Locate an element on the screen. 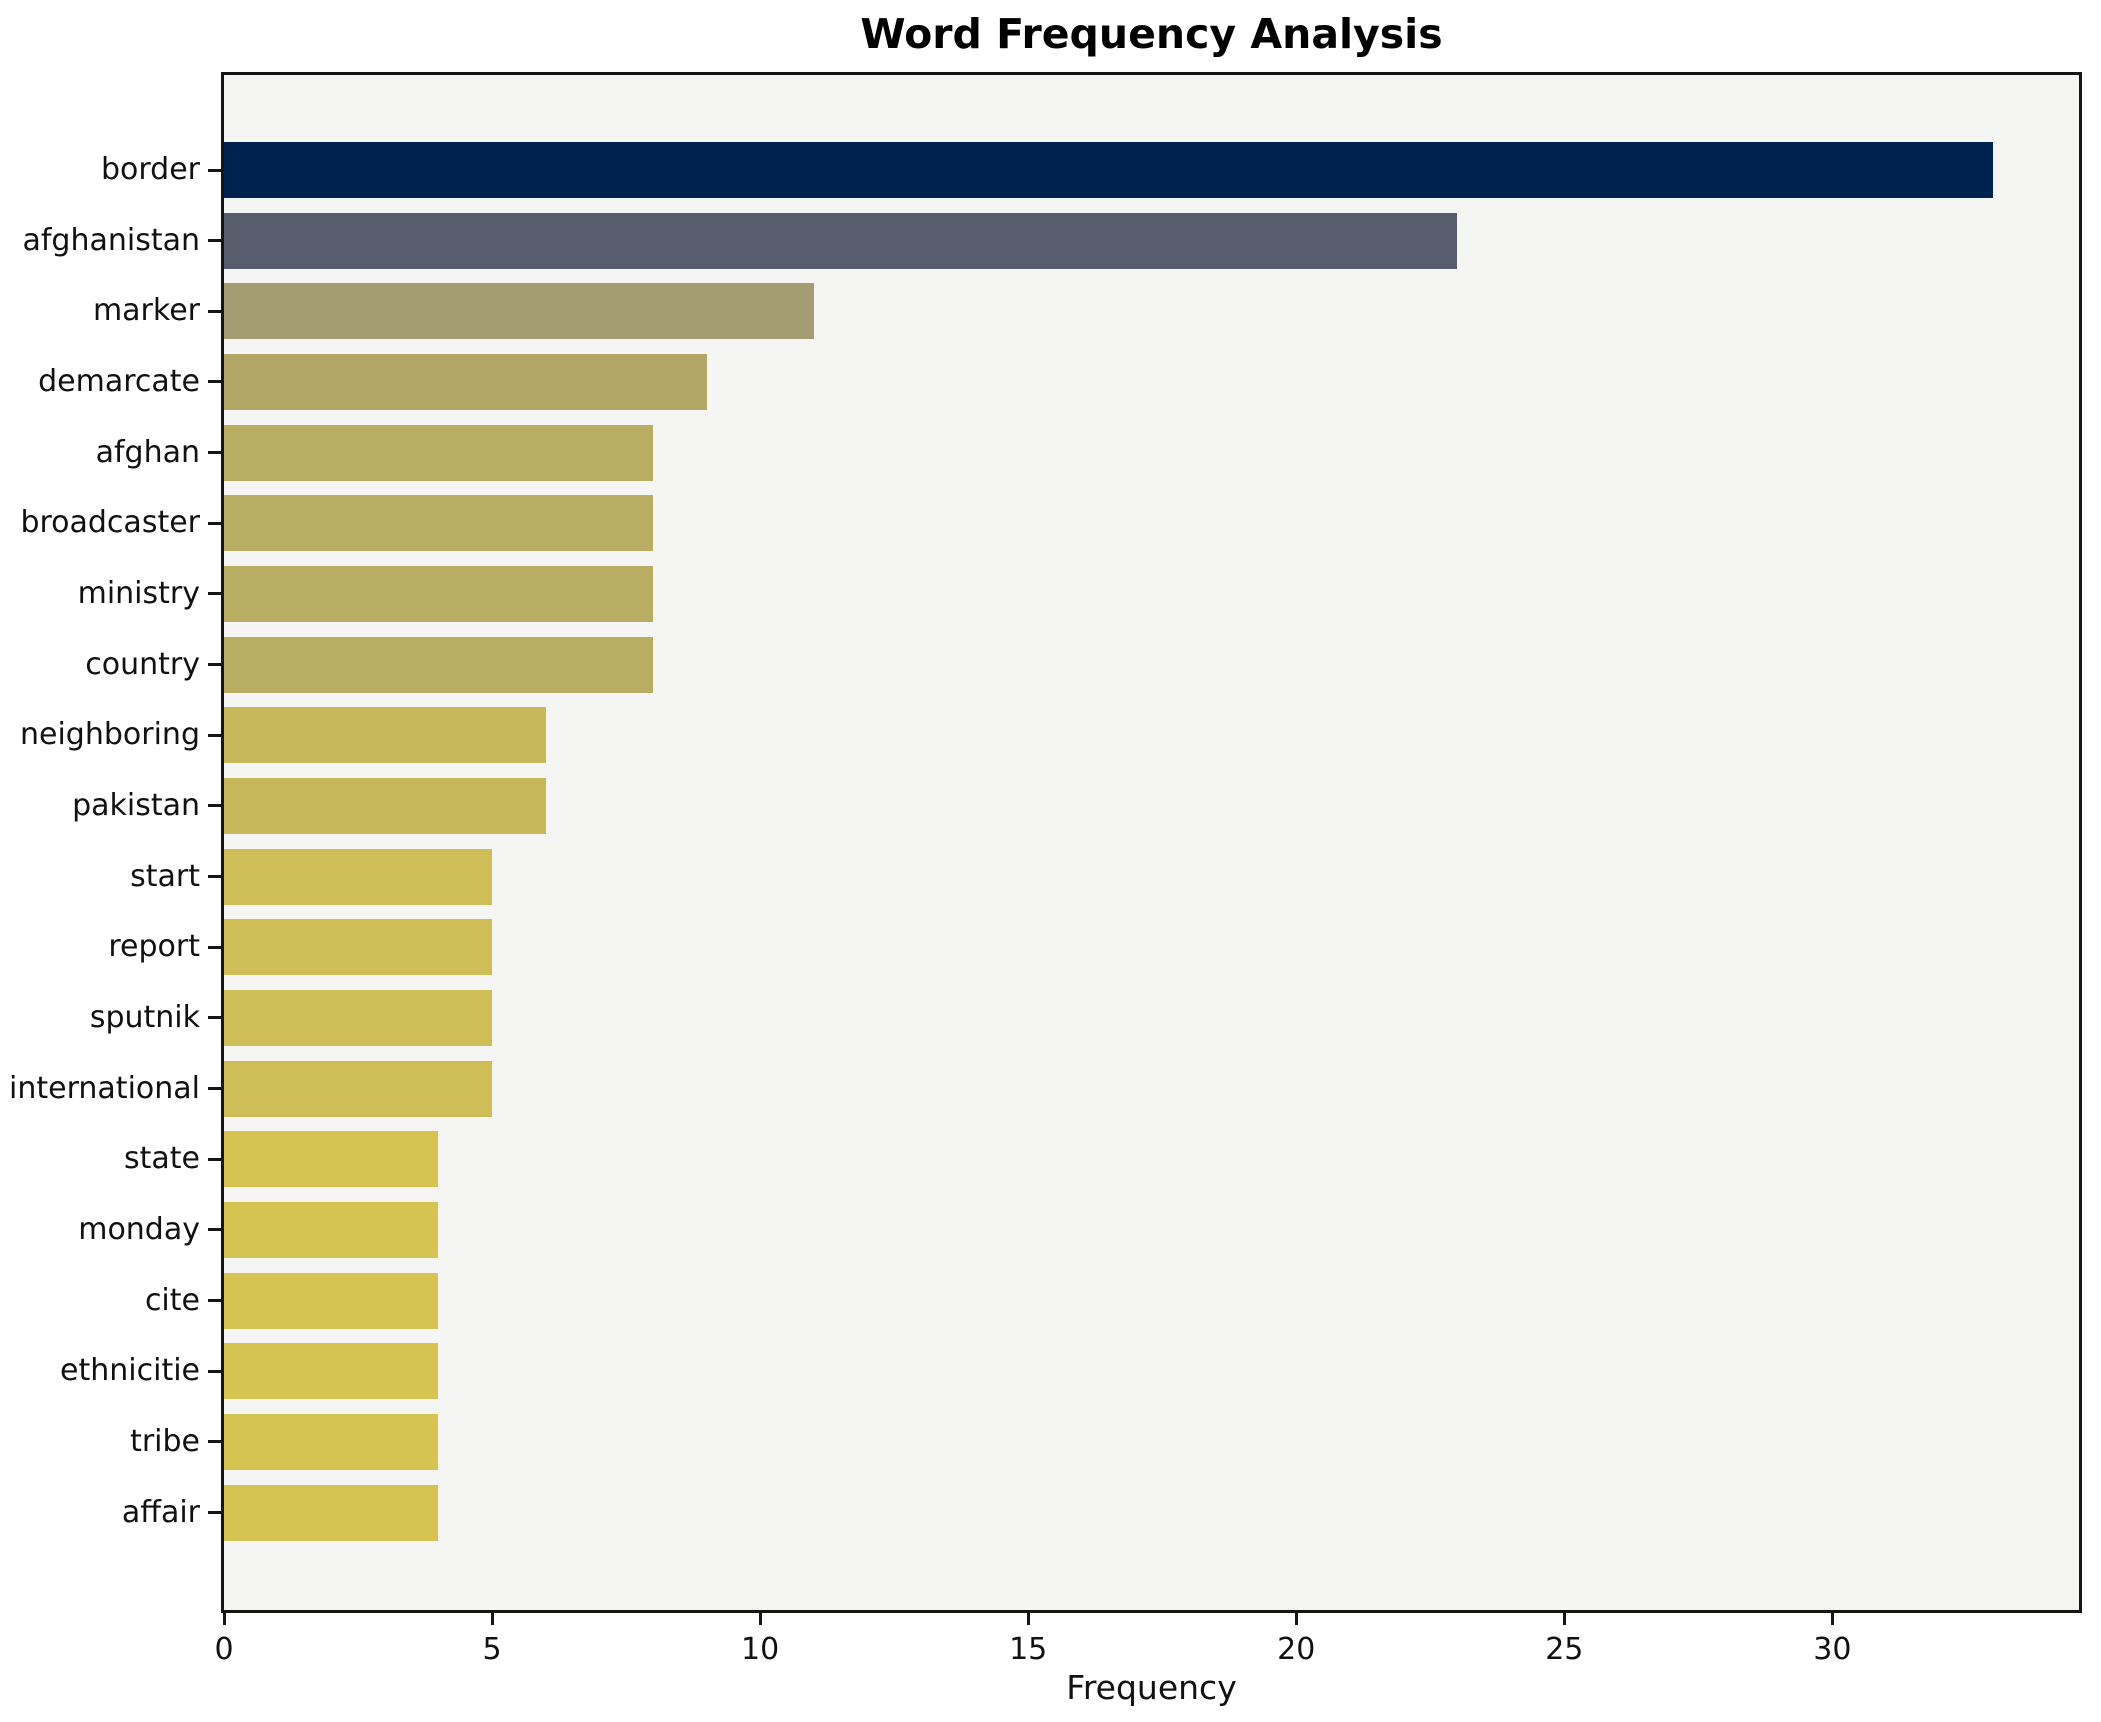 Image resolution: width=2101 pixels, height=1722 pixels. bar-neighboring is located at coordinates (385, 735).